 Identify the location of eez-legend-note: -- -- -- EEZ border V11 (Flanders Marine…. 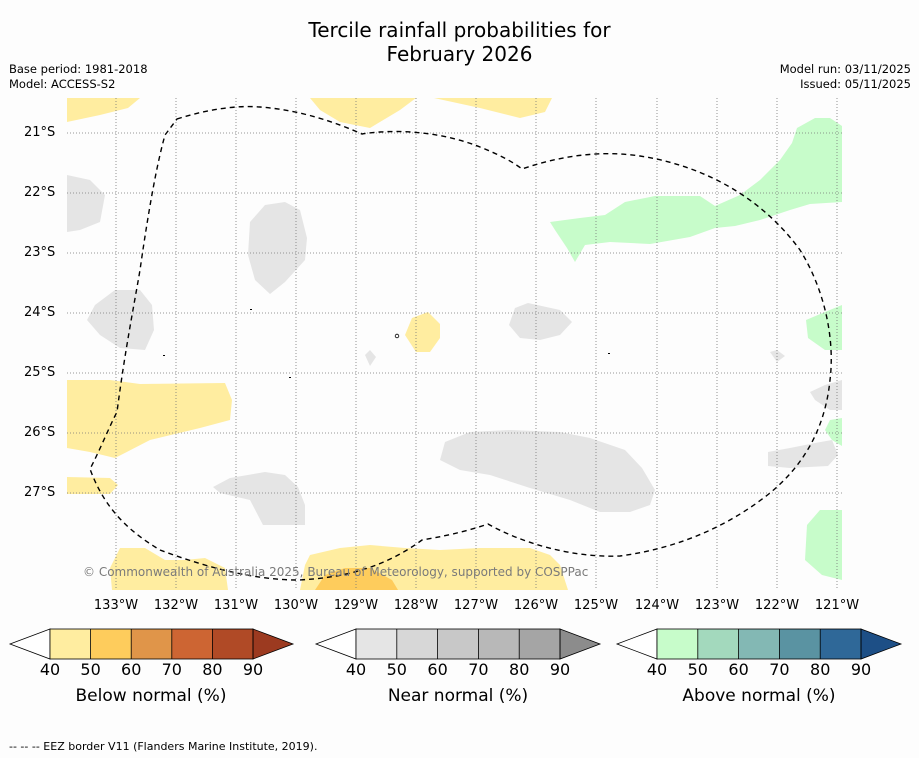
(163, 746).